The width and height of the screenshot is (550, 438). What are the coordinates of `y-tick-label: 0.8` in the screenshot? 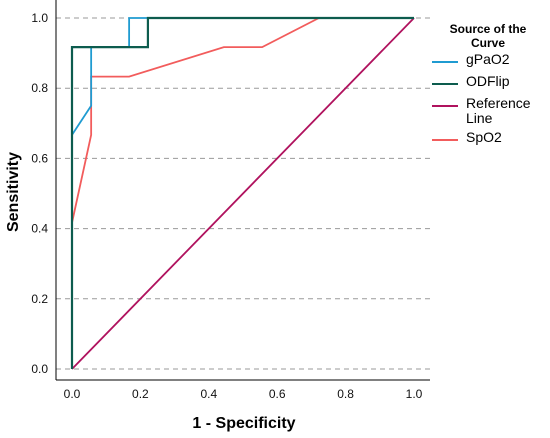 It's located at (39, 88).